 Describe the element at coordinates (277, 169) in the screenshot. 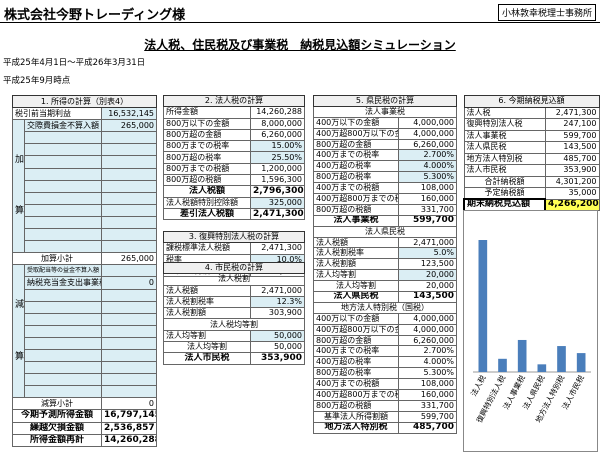

I see `row-value: 1,200,000` at that location.